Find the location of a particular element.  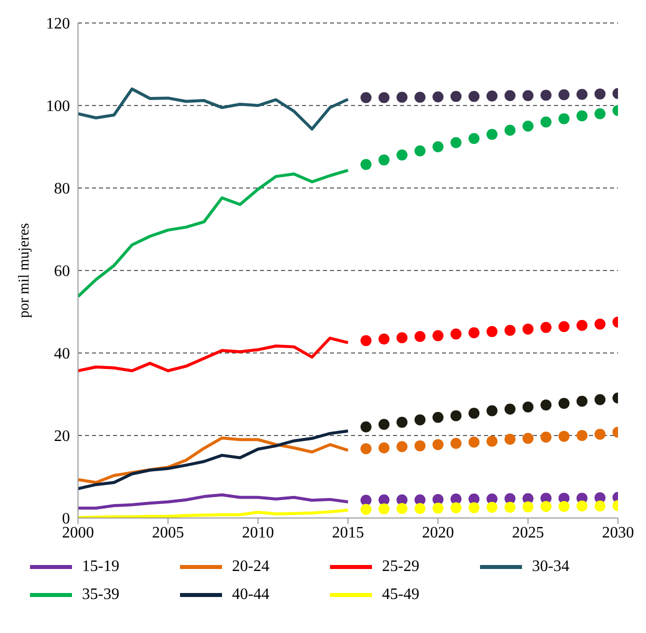

legend-label: 40-44 is located at coordinates (251, 595).